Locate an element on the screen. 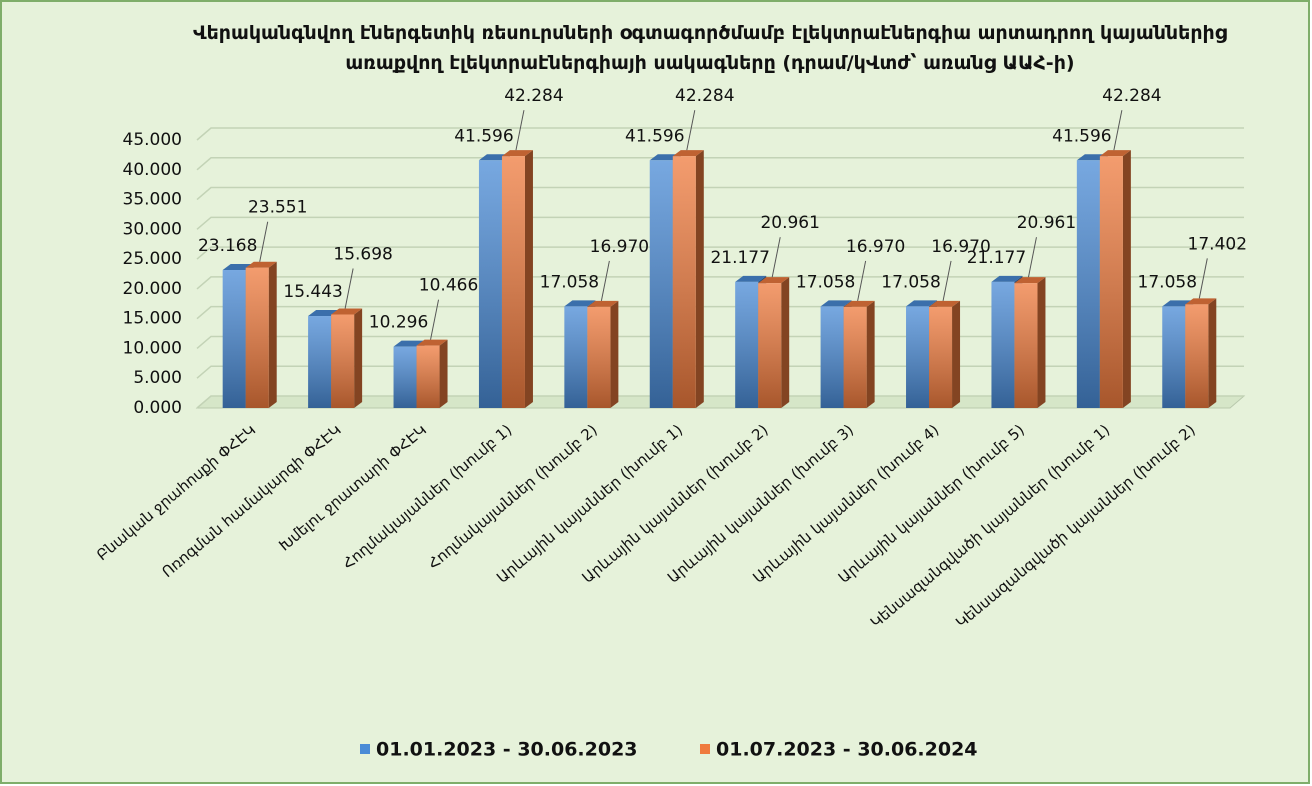 This screenshot has width=1312, height=786. value-label: 10.296 is located at coordinates (398, 323).